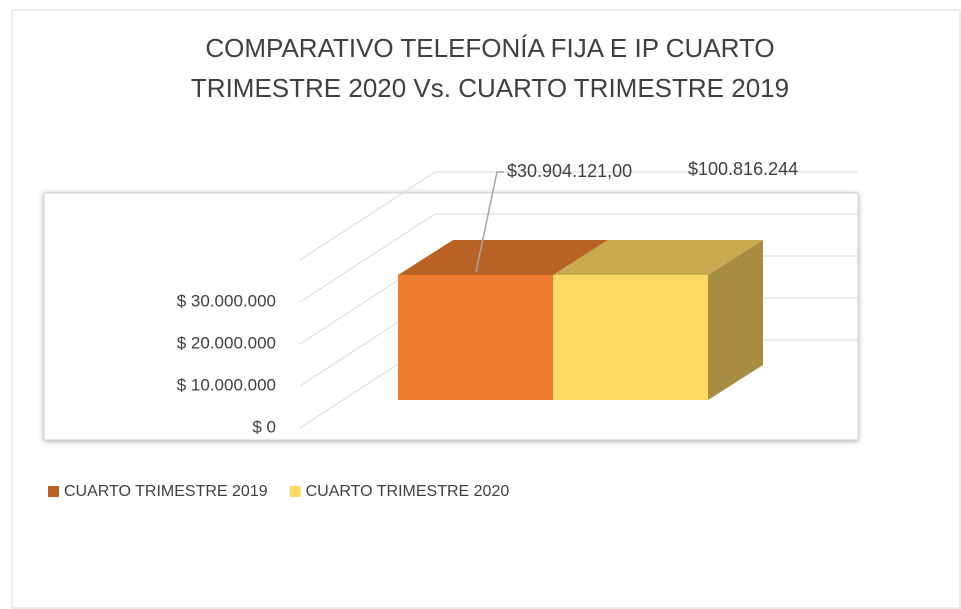 Image resolution: width=961 pixels, height=609 pixels. What do you see at coordinates (226, 384) in the screenshot?
I see `y-tick-label: $ 10.000.000` at bounding box center [226, 384].